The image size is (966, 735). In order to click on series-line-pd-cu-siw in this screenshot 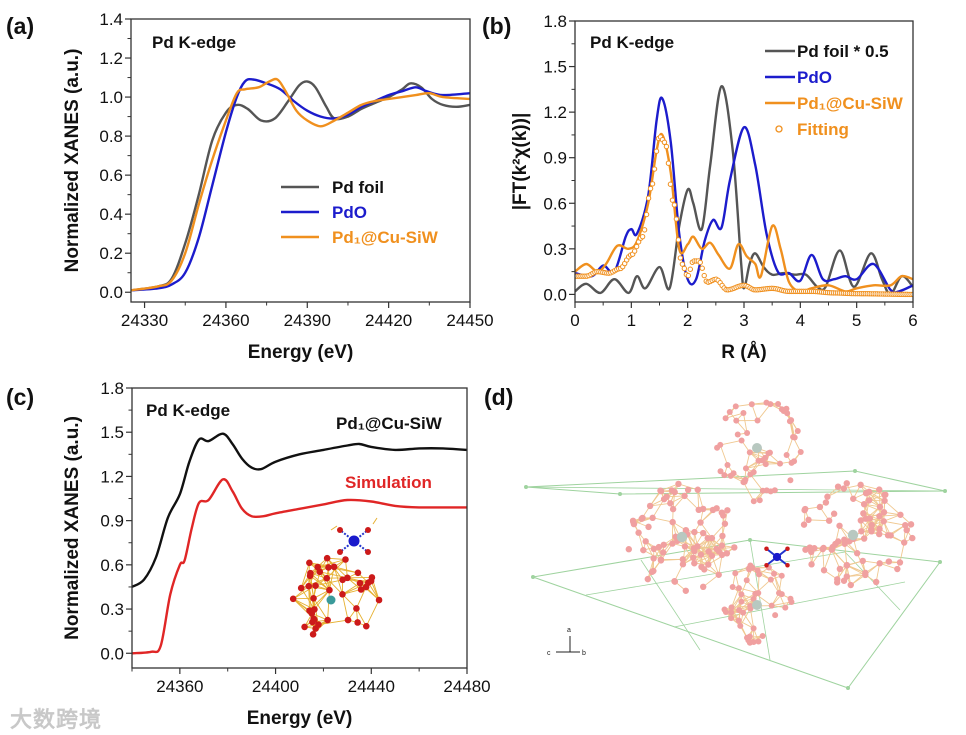, I will do `click(744, 212)`.